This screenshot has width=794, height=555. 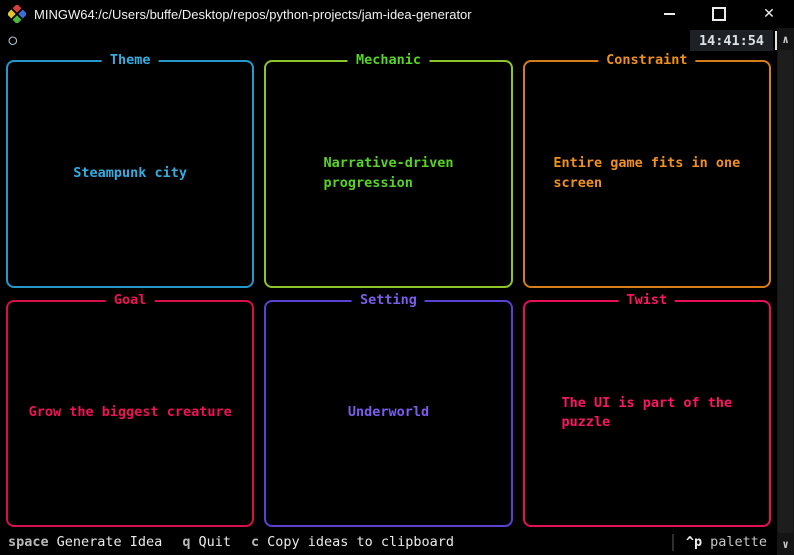 I want to click on scrollbar-track, so click(x=785, y=291).